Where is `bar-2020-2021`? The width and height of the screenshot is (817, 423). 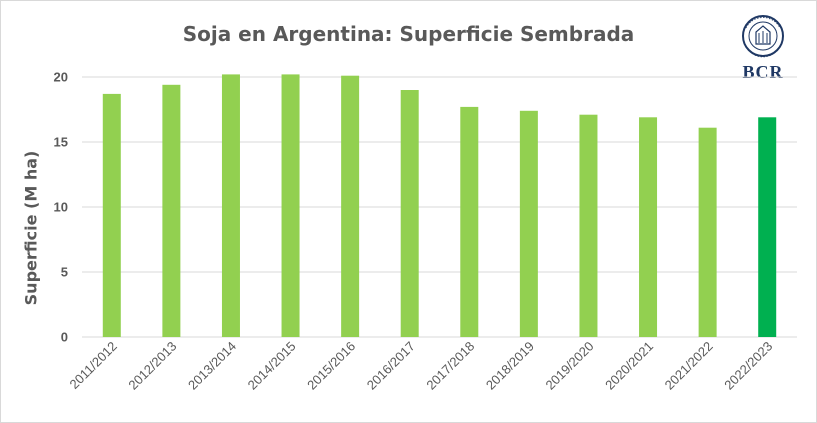
bar-2020-2021 is located at coordinates (648, 227).